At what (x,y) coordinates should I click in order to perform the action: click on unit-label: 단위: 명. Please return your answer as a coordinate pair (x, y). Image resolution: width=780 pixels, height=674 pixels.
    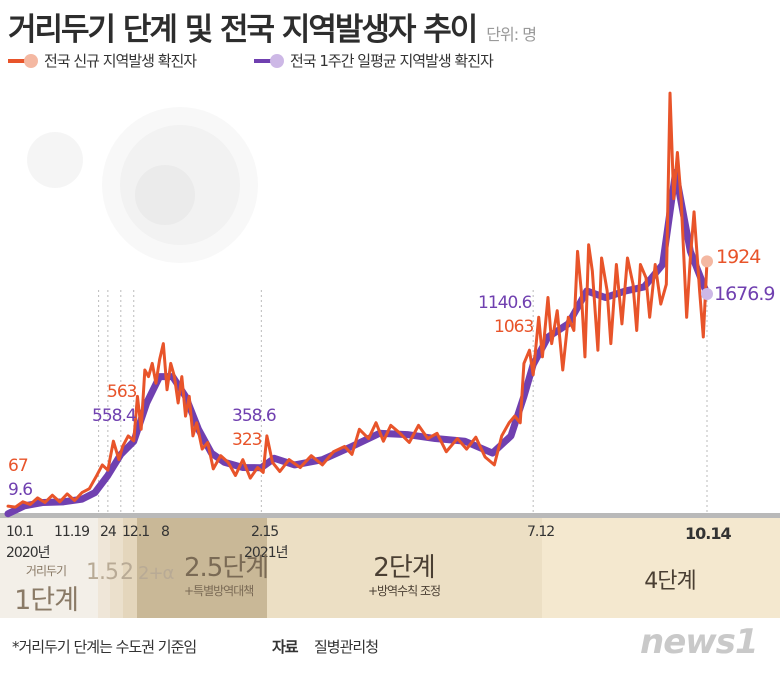
    Looking at the image, I should click on (511, 34).